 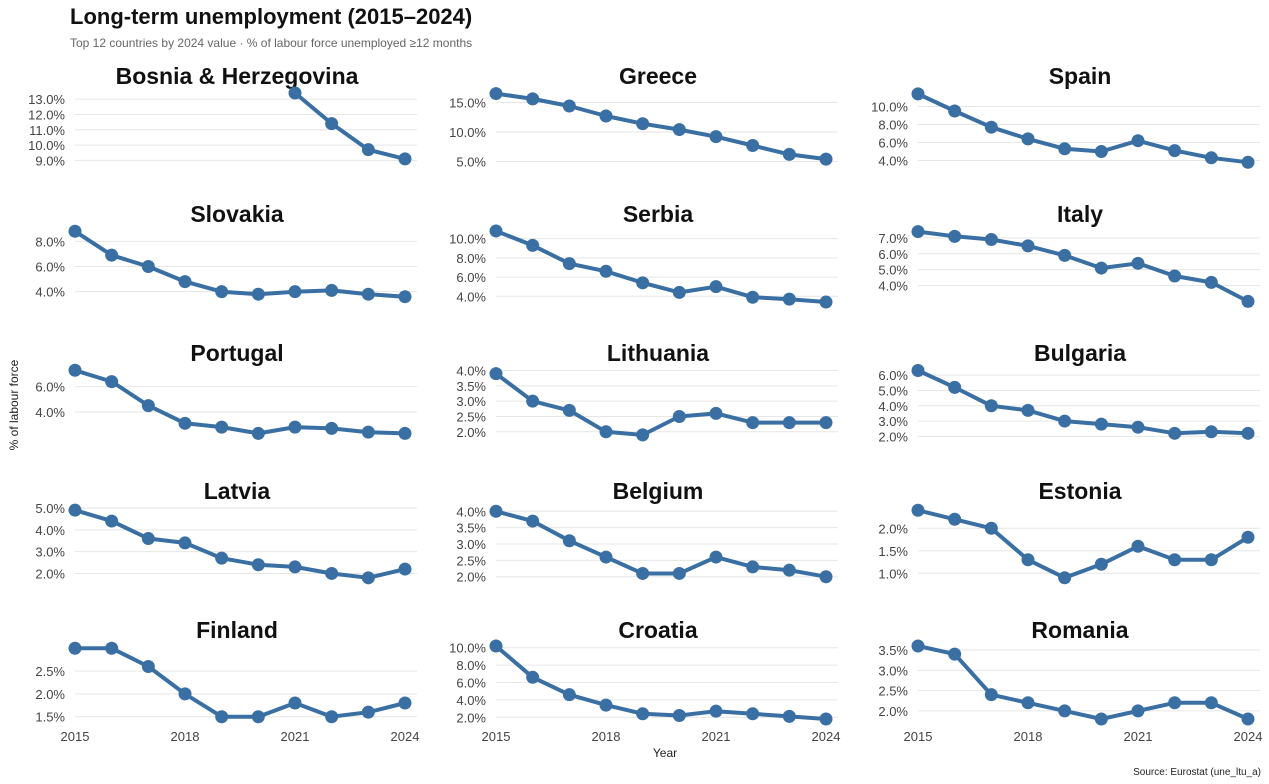 What do you see at coordinates (271, 16) in the screenshot?
I see `chart-title: Long-term unemployment (2015–2024)` at bounding box center [271, 16].